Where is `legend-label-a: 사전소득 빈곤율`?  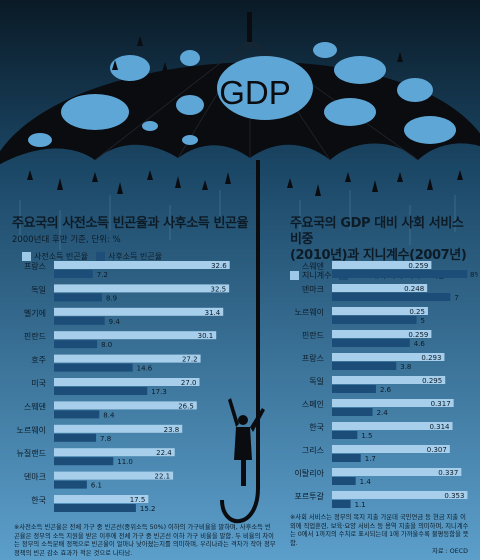
legend-label-a: 사전소득 빈곤율 is located at coordinates (61, 256).